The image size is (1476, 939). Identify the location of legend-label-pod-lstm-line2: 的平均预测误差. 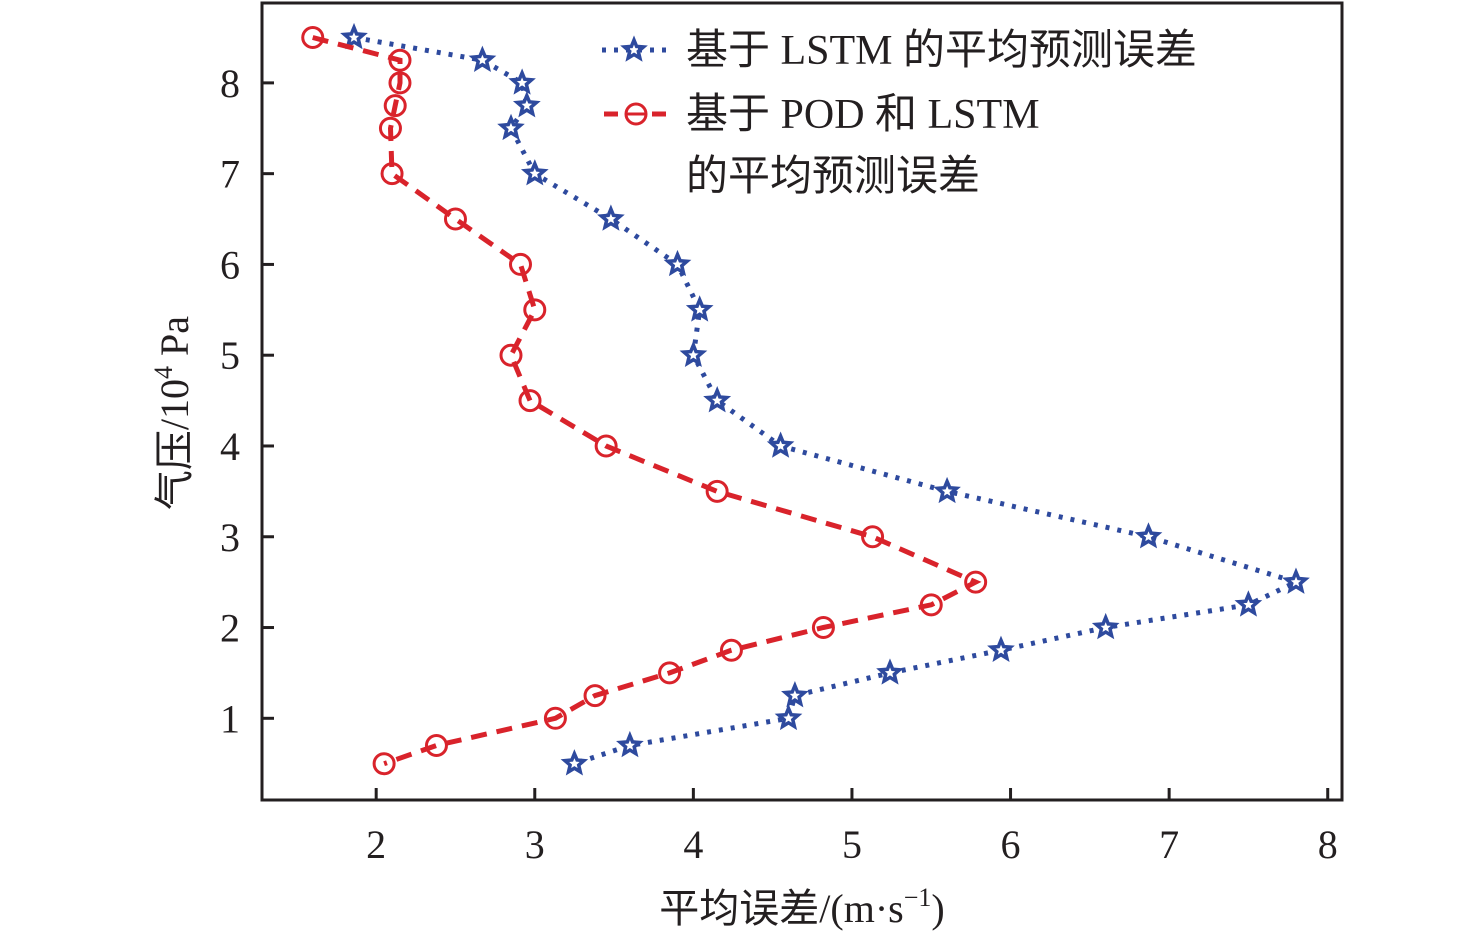
(833, 177).